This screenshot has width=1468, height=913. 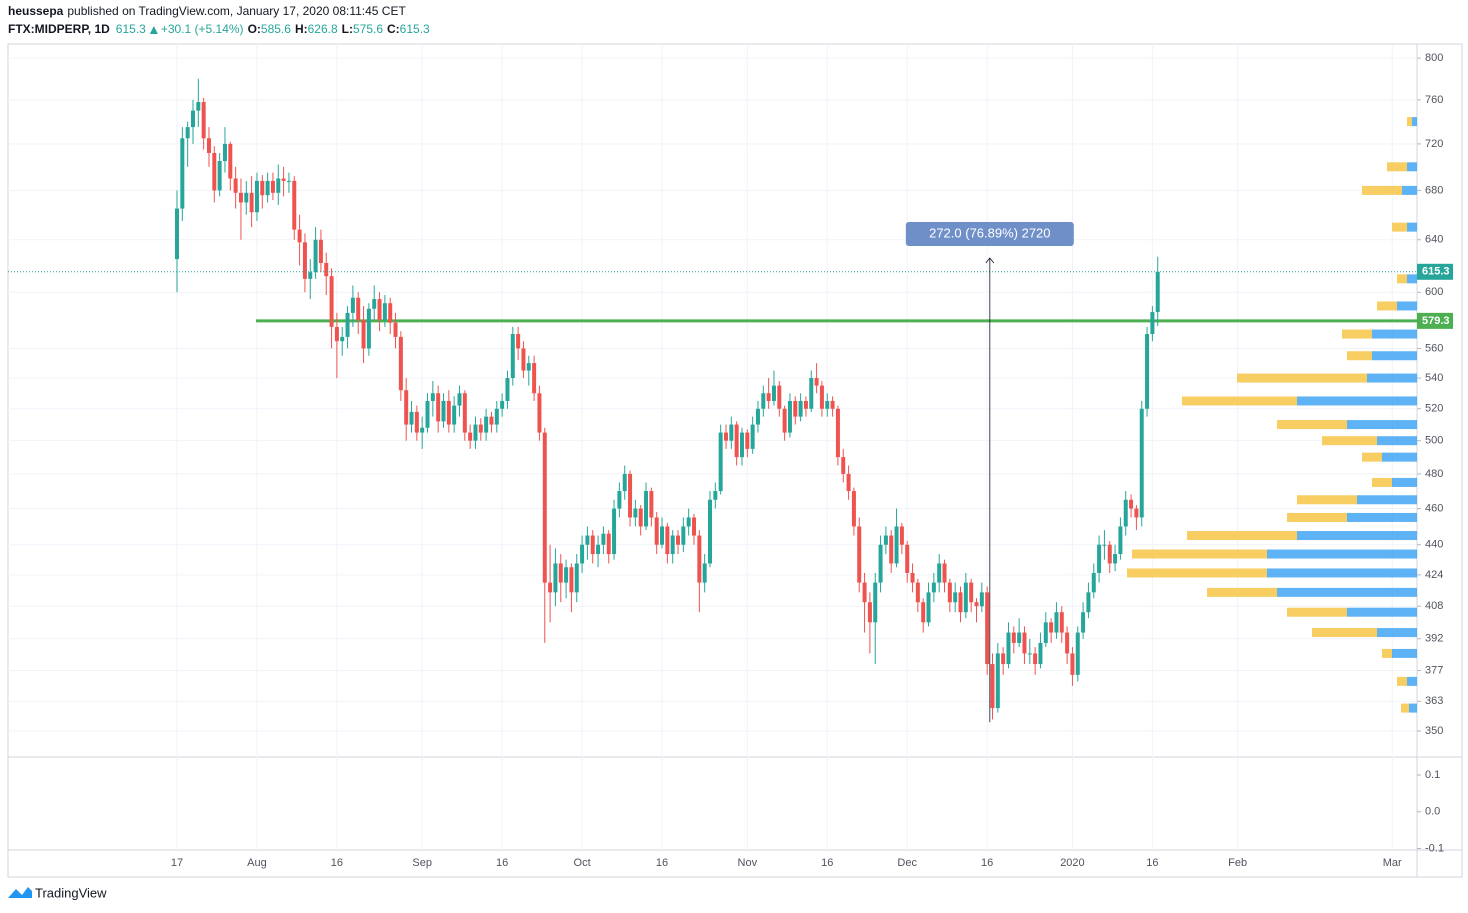 I want to click on y-tick-label: 377, so click(x=1434, y=670).